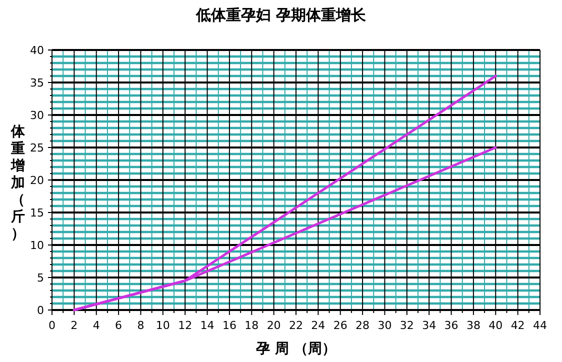  Describe the element at coordinates (40, 278) in the screenshot. I see `y-tick-label: 5` at that location.